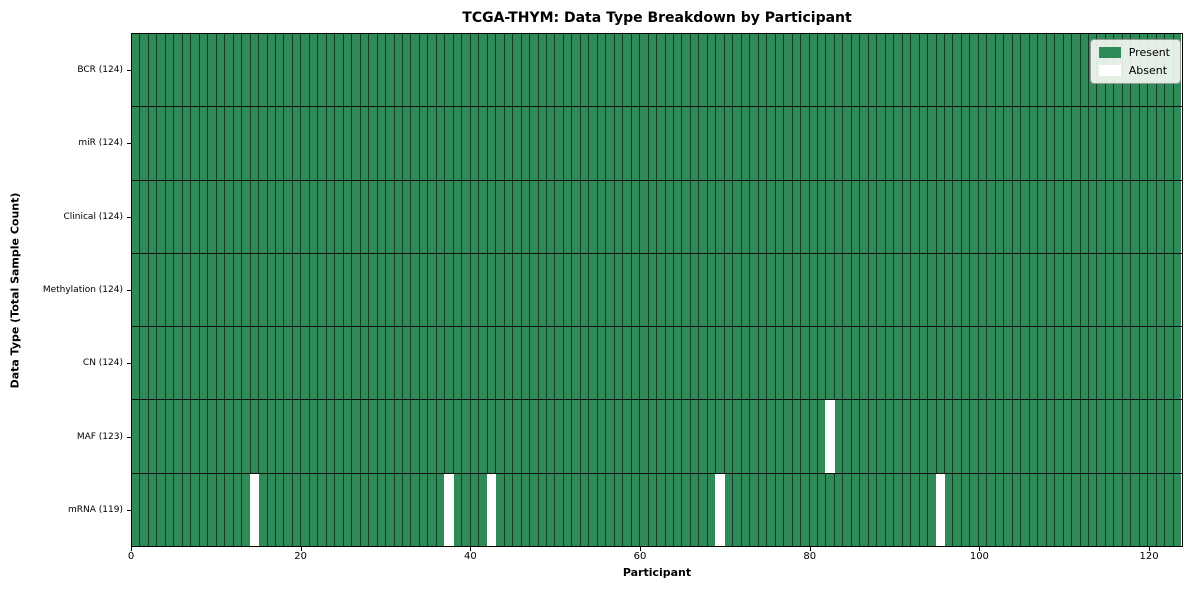  Describe the element at coordinates (93, 216) in the screenshot. I see `y-tick-label: Clinical (124)` at that location.